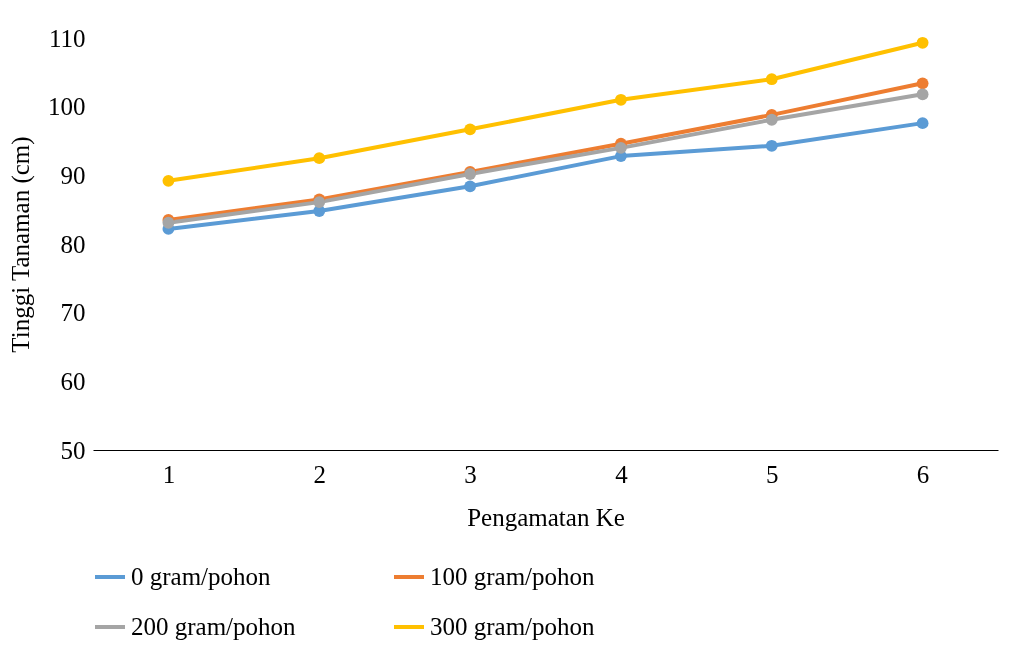 The image size is (1030, 655). I want to click on y-tick-label: 90, so click(73, 175).